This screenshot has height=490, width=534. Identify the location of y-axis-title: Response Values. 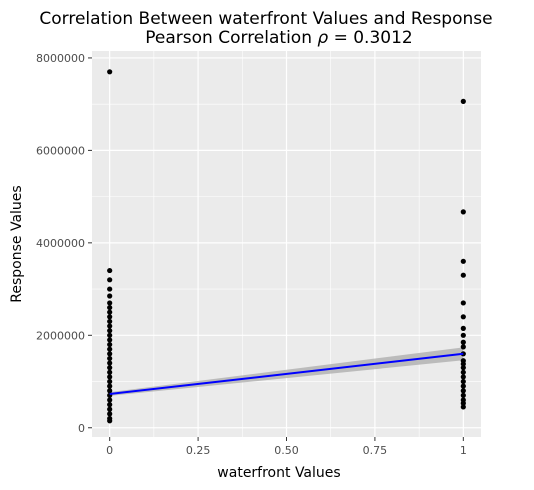
(17, 243).